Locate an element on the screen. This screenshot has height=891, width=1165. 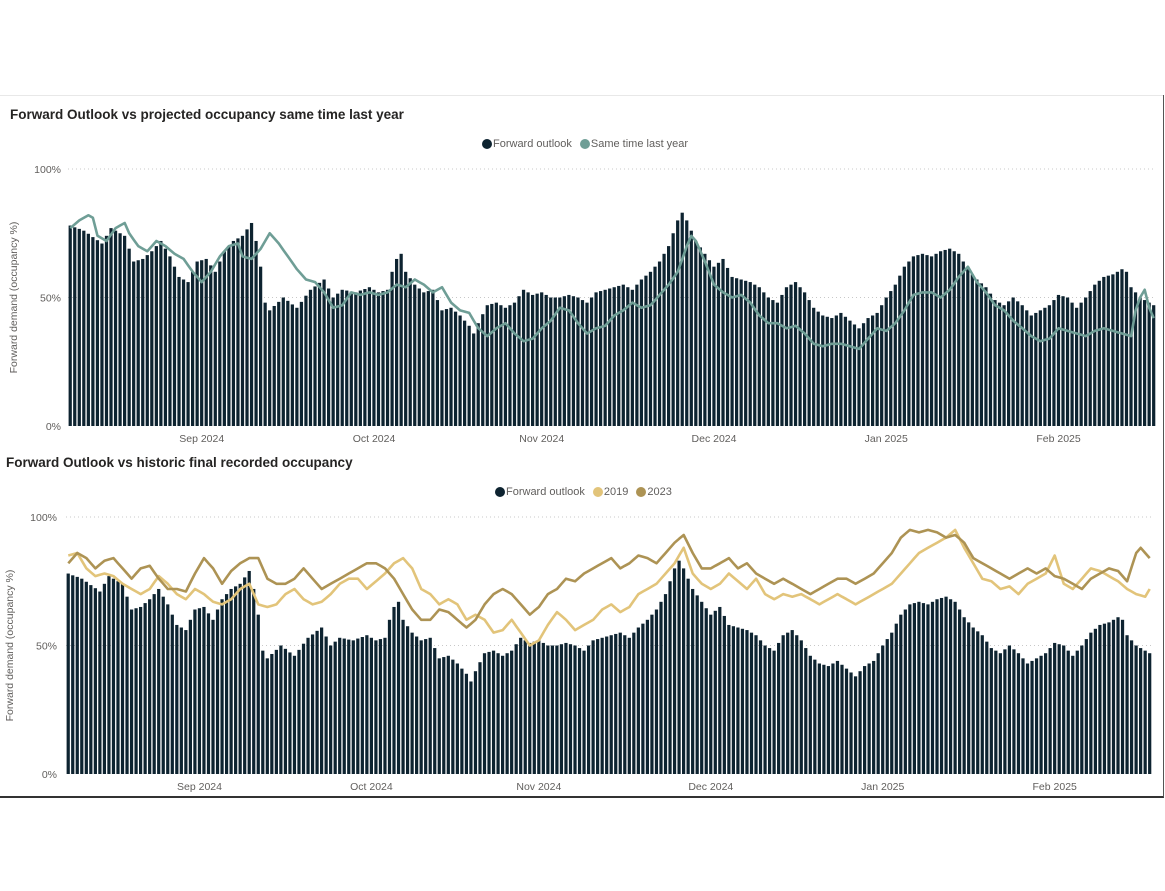
y-tick-label: 100% is located at coordinates (47, 170).